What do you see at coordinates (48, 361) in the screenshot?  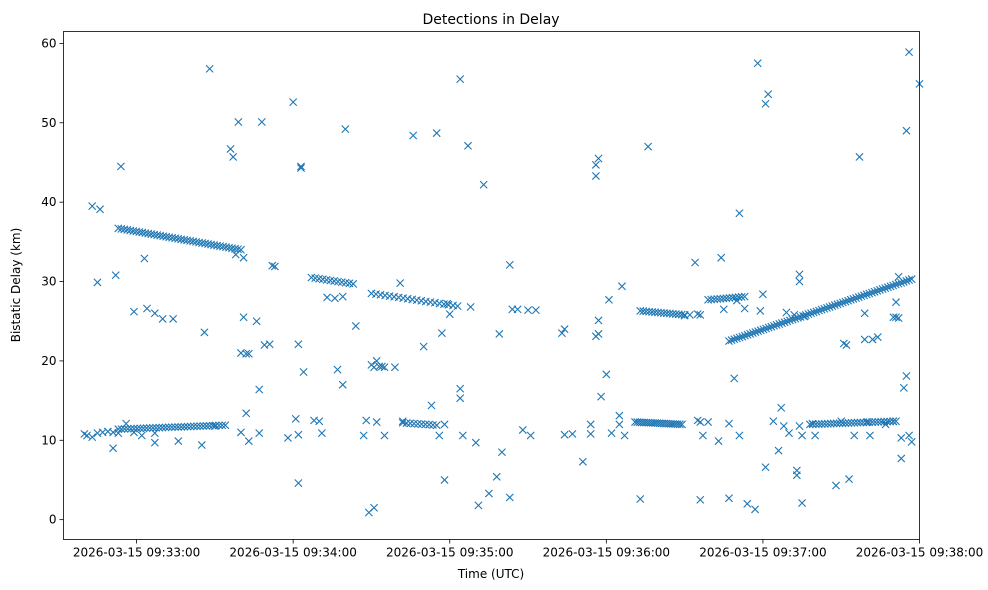 I see `y-tick-label: 20` at bounding box center [48, 361].